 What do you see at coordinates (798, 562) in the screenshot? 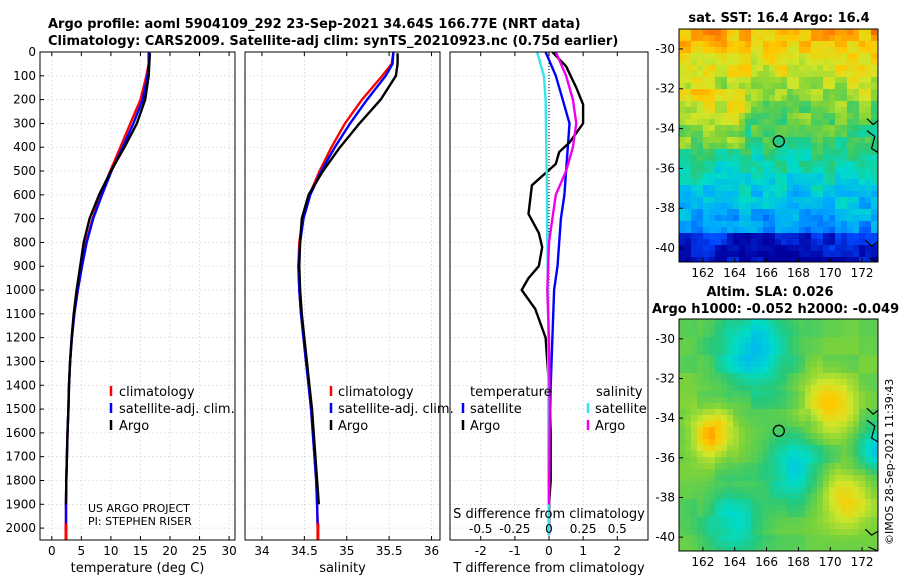
I see `lon-tick-label: 168` at bounding box center [798, 562].